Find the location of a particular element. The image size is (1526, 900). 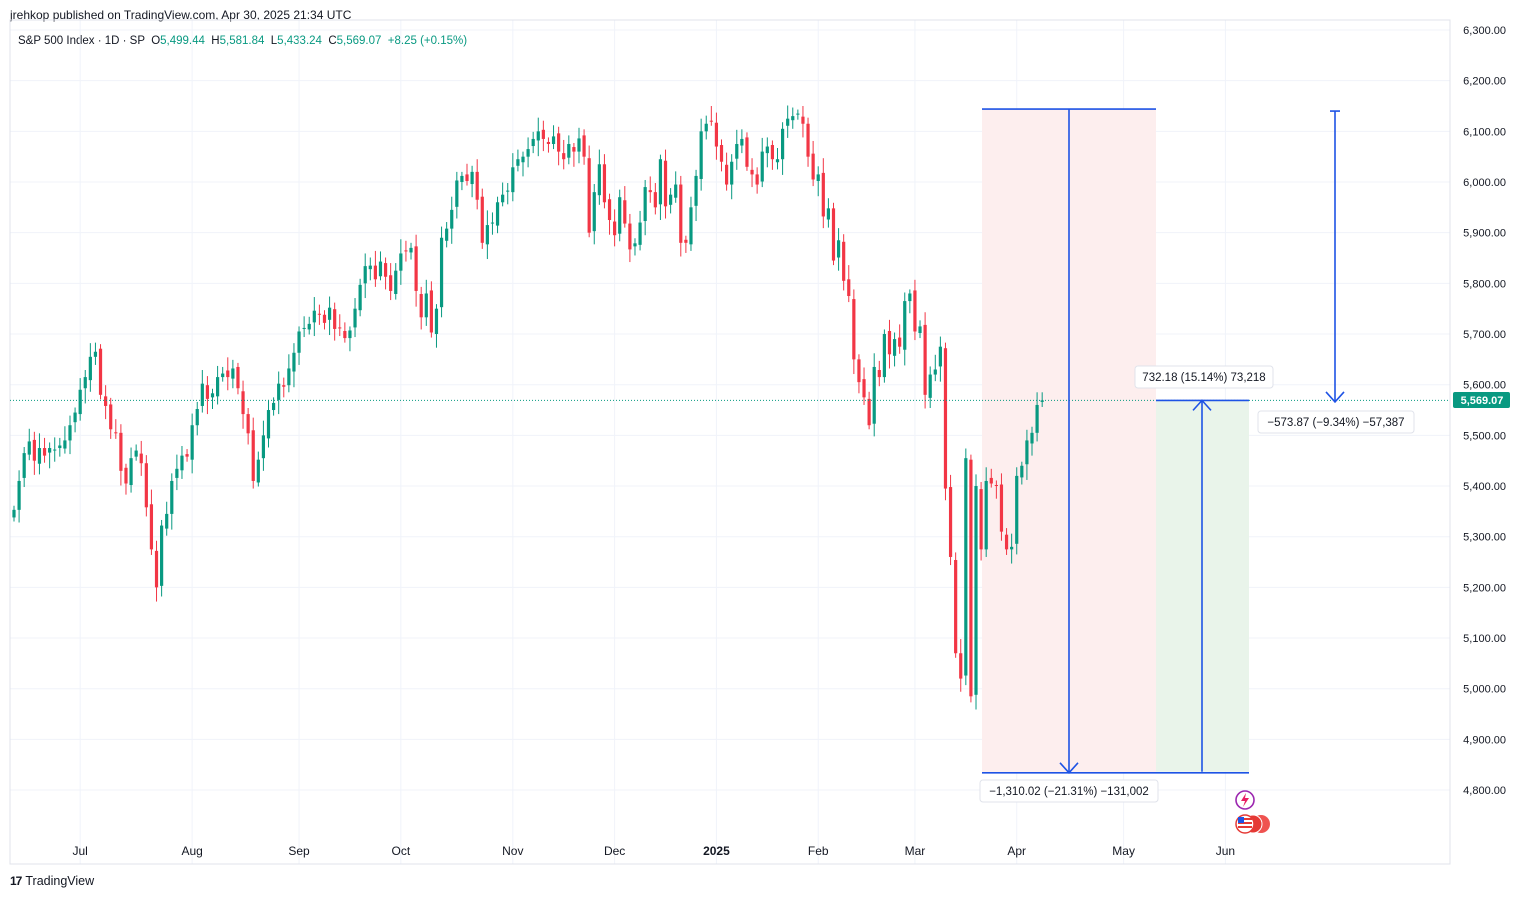

projection-arrow is located at coordinates (1335, 257).